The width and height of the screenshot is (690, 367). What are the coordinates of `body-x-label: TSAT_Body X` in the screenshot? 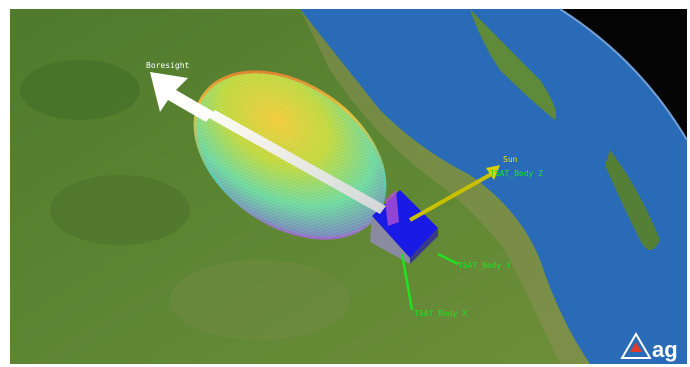 It's located at (440, 313).